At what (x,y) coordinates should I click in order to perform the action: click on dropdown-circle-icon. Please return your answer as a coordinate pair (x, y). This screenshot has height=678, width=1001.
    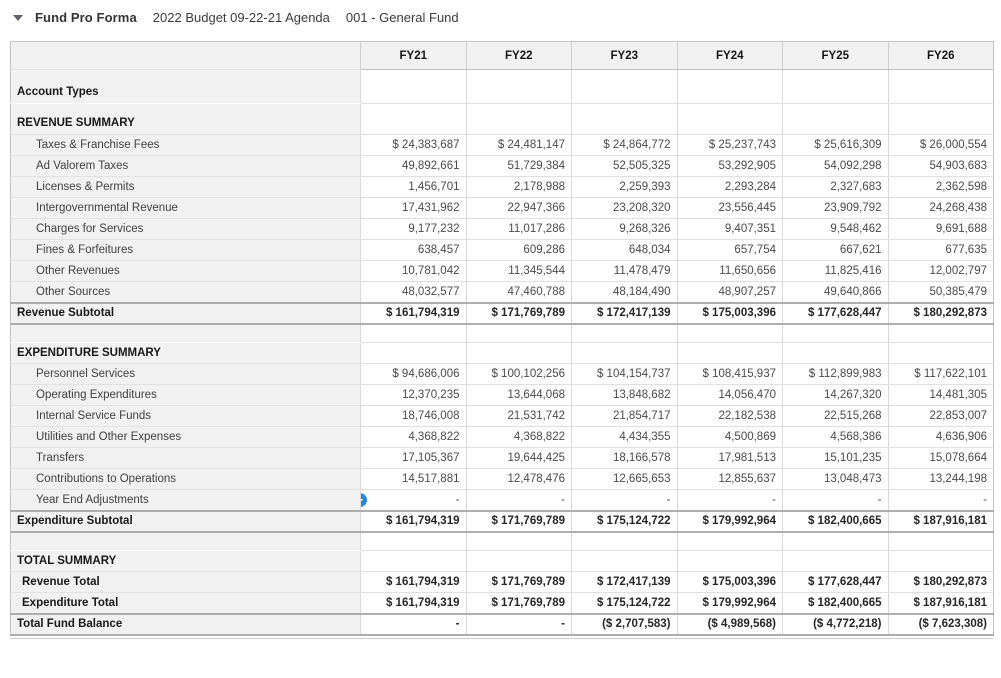
    Looking at the image, I should click on (364, 500).